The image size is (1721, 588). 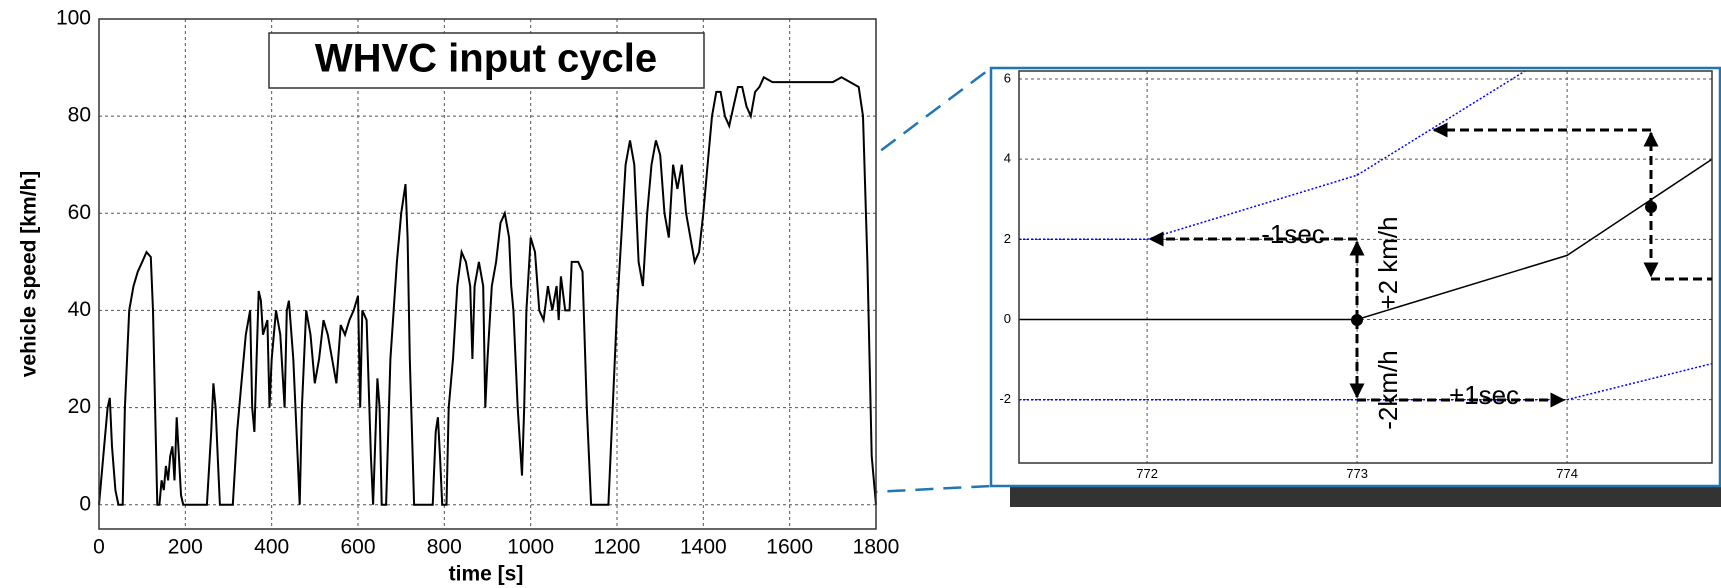 I want to click on y-tick-label: 4, so click(x=1007, y=158).